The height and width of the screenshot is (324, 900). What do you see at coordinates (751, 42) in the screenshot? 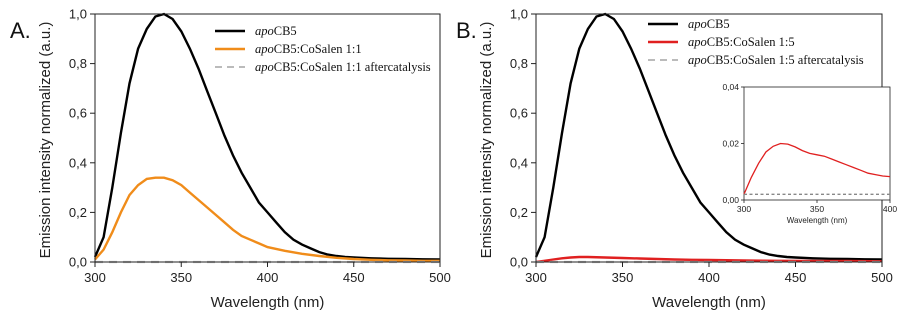
I see `legend-entry-text: CB5:CoSalen 1:5` at bounding box center [751, 42].